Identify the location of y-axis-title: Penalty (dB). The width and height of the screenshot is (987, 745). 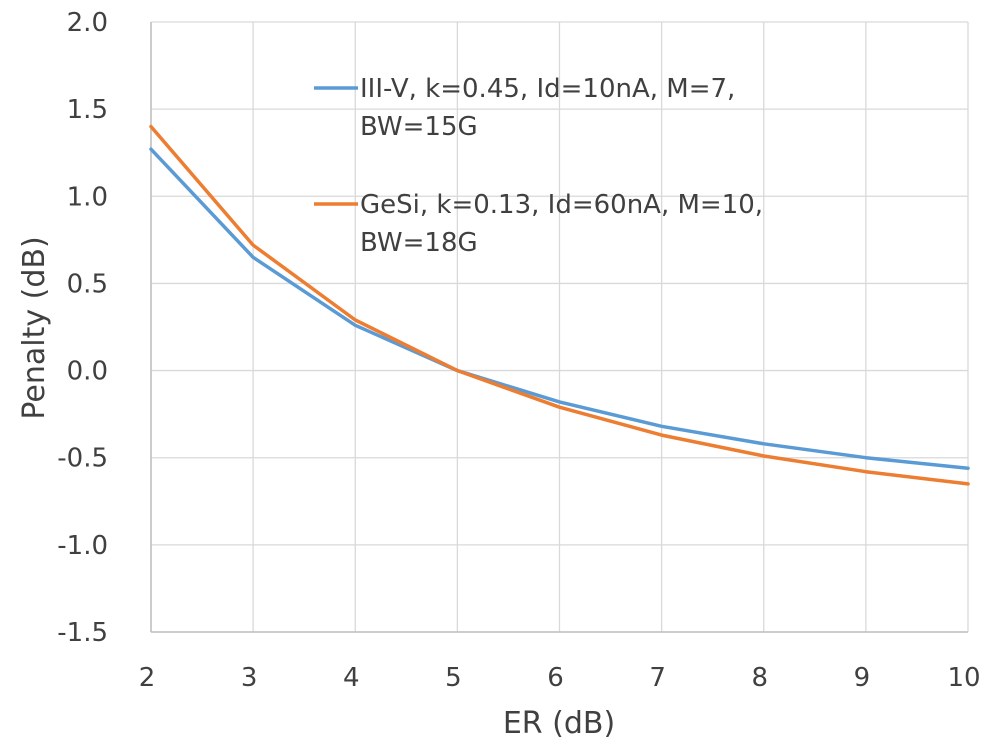
(34, 327).